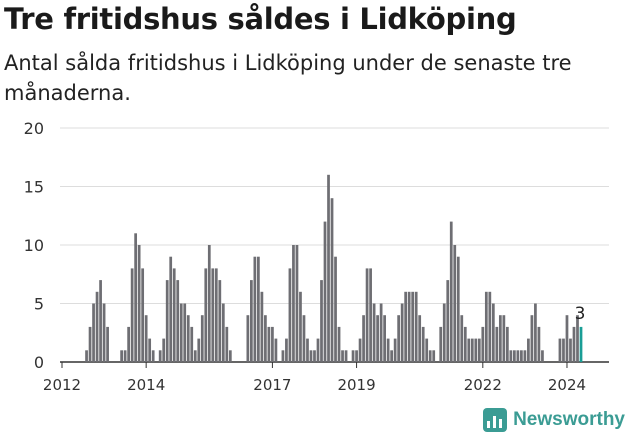 The height and width of the screenshot is (439, 631). What do you see at coordinates (260, 19) in the screenshot?
I see `page-title: Tre fritidshus såldes i Lidköping` at bounding box center [260, 19].